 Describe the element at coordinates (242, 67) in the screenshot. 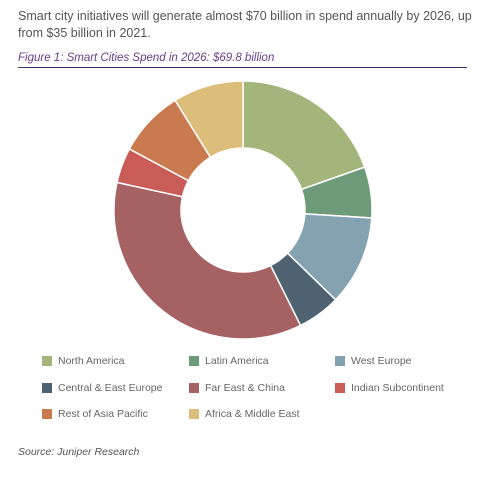

I see `figure-title-rule` at that location.